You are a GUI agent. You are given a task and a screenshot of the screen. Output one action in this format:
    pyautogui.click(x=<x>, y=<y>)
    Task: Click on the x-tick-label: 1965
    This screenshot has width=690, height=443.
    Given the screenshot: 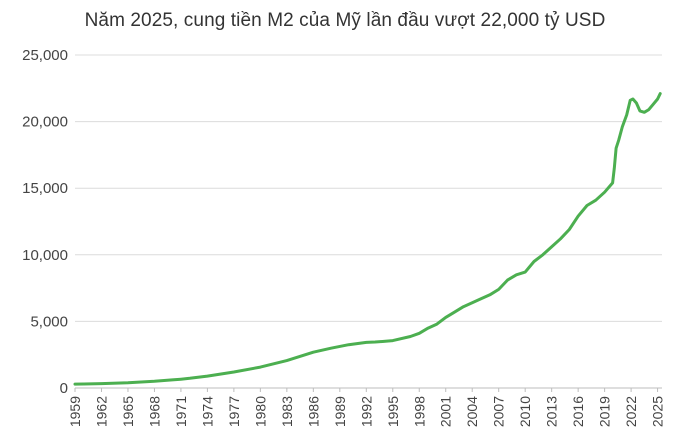 What is the action you would take?
    pyautogui.click(x=128, y=411)
    